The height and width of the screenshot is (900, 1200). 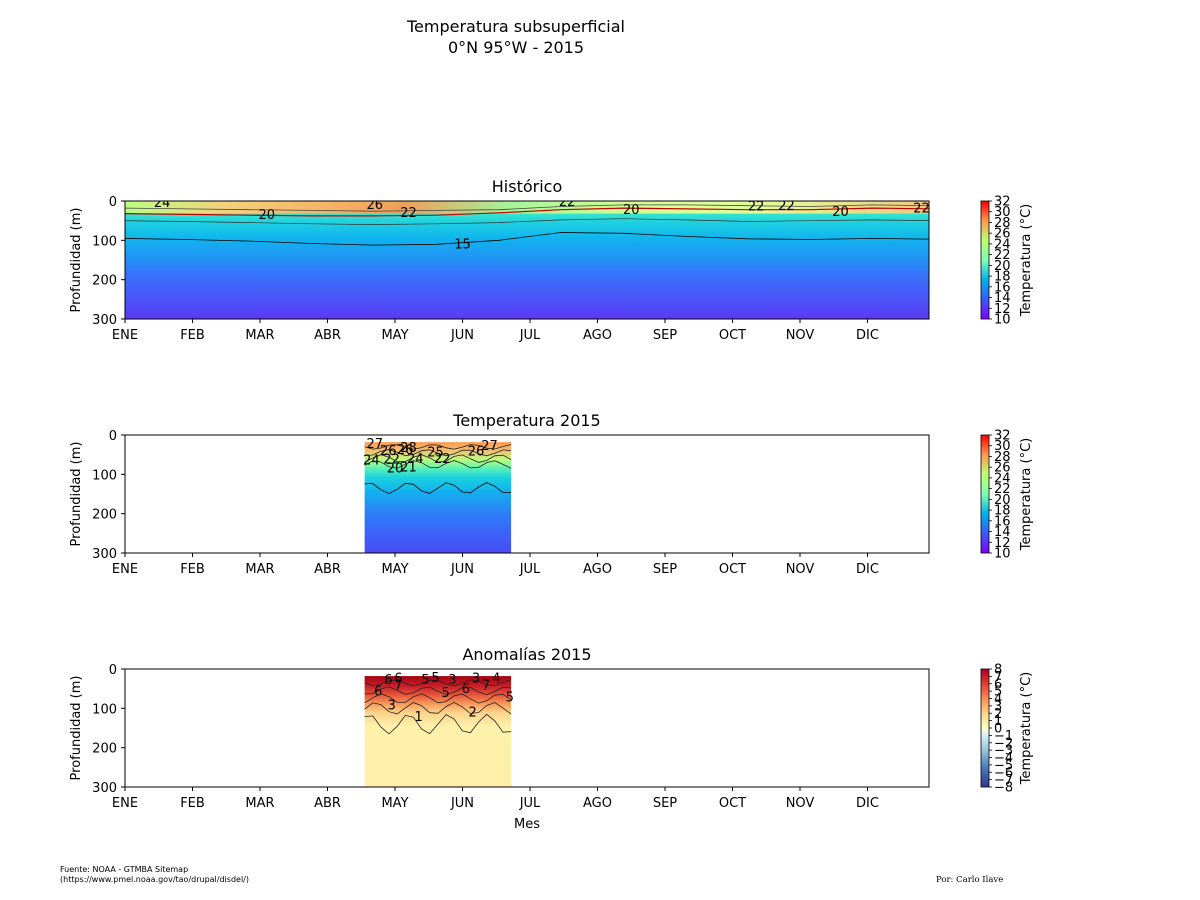 I want to click on colorbar-tick-label: 1, so click(x=998, y=721).